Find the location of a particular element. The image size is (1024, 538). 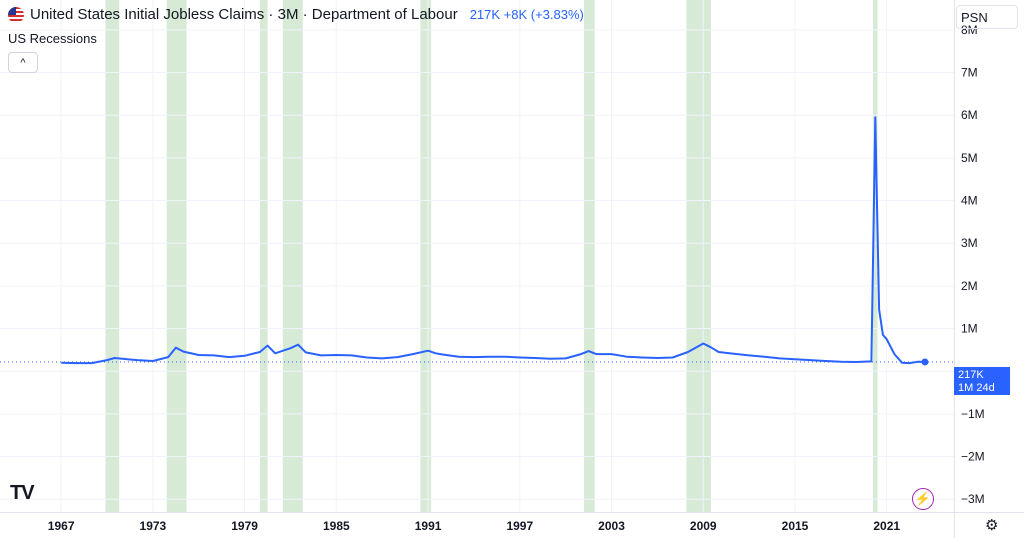

bolt-icon: ⚡ is located at coordinates (923, 499).